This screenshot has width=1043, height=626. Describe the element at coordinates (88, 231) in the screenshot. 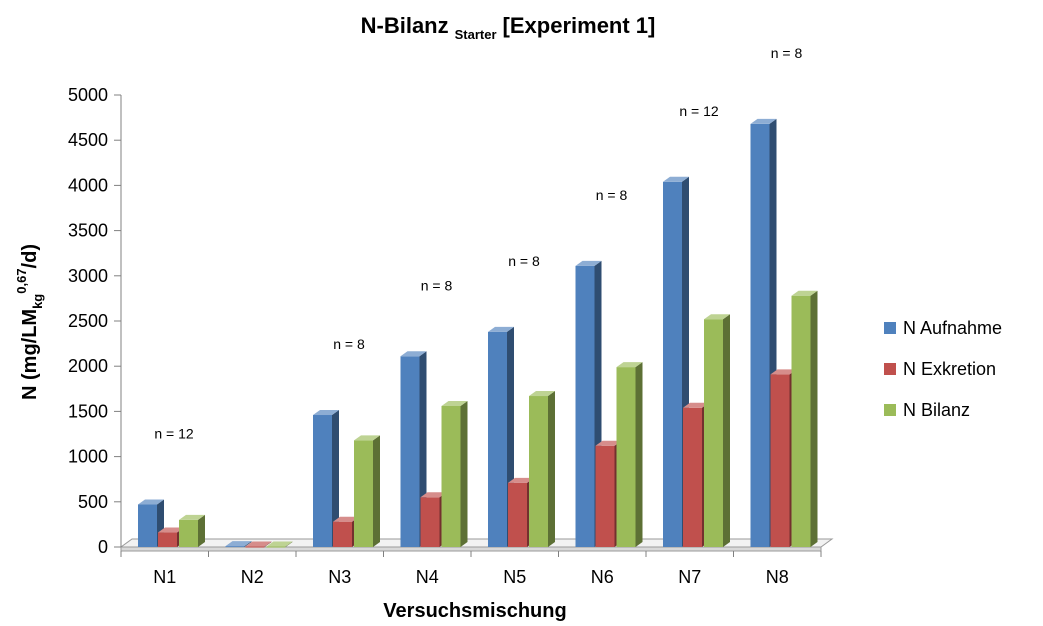

I see `y-tick-label: 3500` at that location.